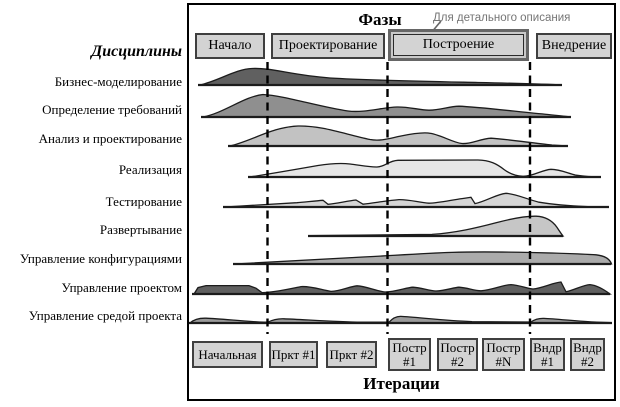 This screenshot has height=407, width=620. What do you see at coordinates (100, 258) in the screenshot?
I see `discipline-label: Управление конфигурациями` at bounding box center [100, 258].